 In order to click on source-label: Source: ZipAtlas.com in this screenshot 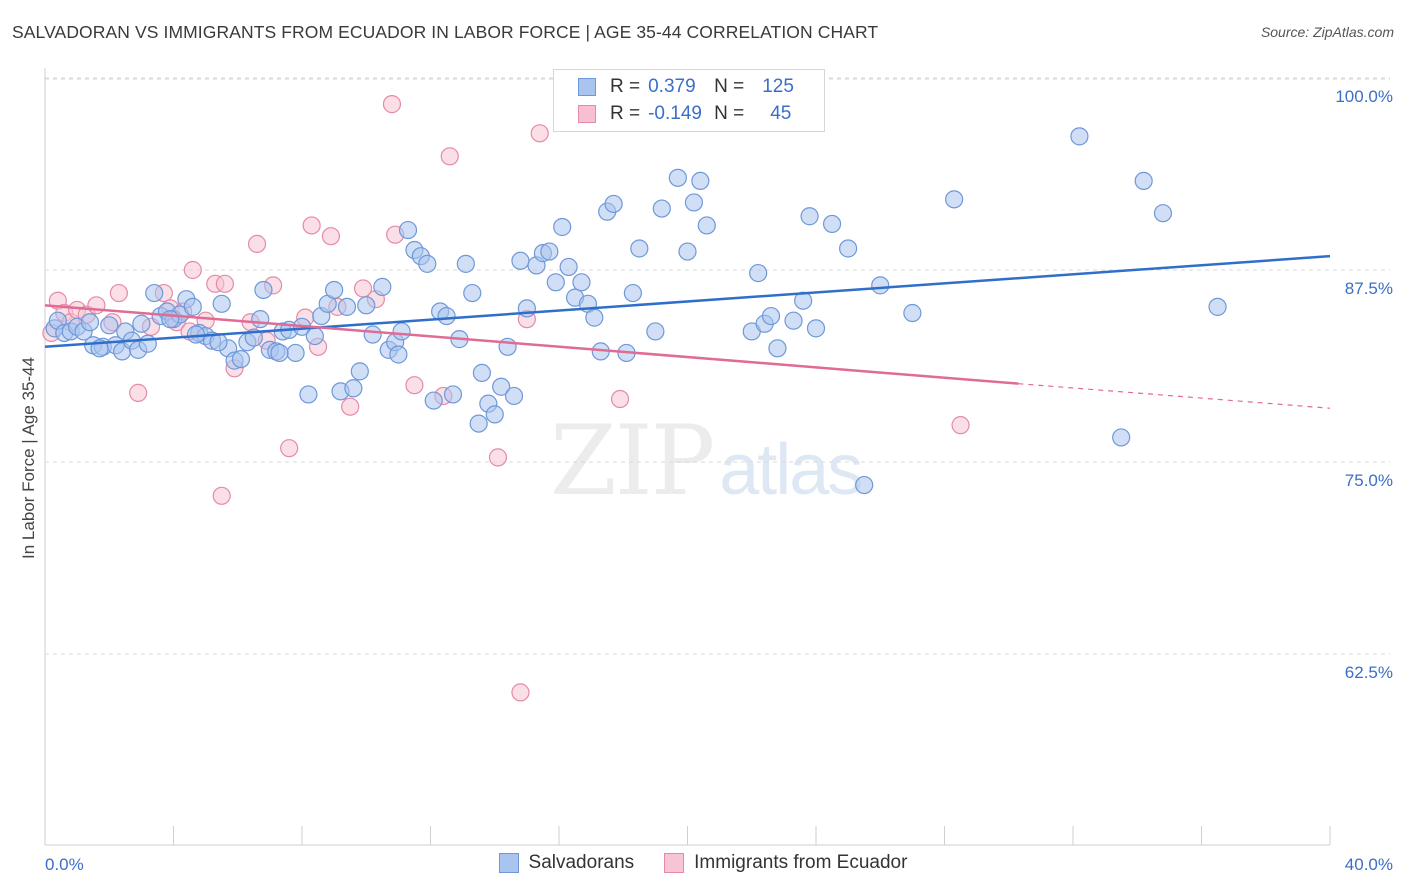, I will do `click(1327, 32)`.